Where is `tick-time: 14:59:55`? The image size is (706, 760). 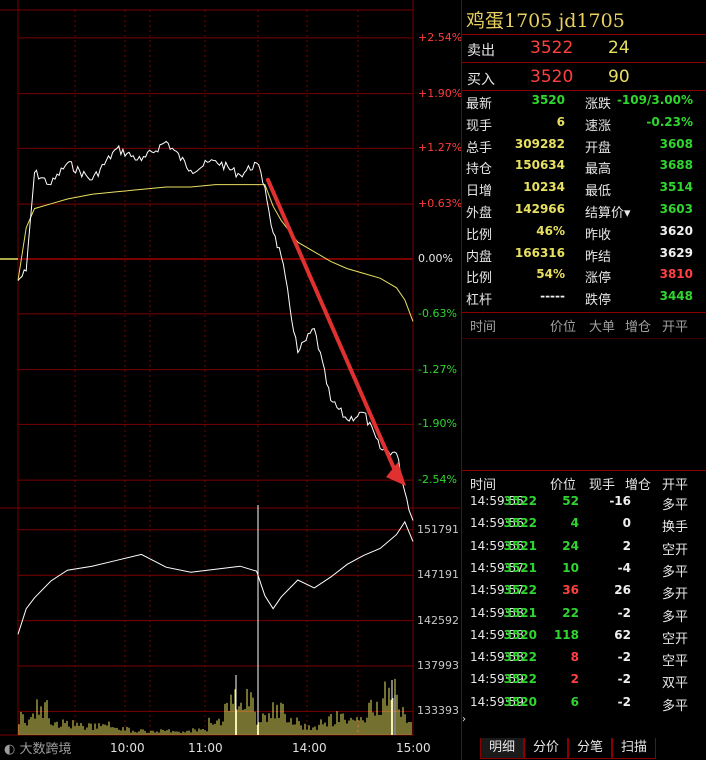
tick-time: 14:59:55 is located at coordinates (497, 501).